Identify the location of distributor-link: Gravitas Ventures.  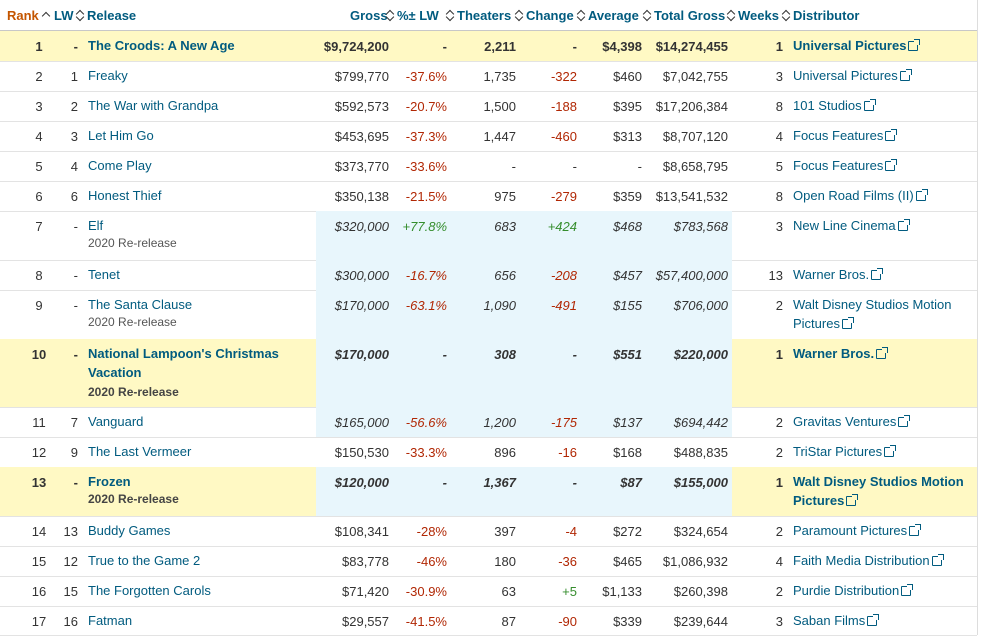
(845, 421).